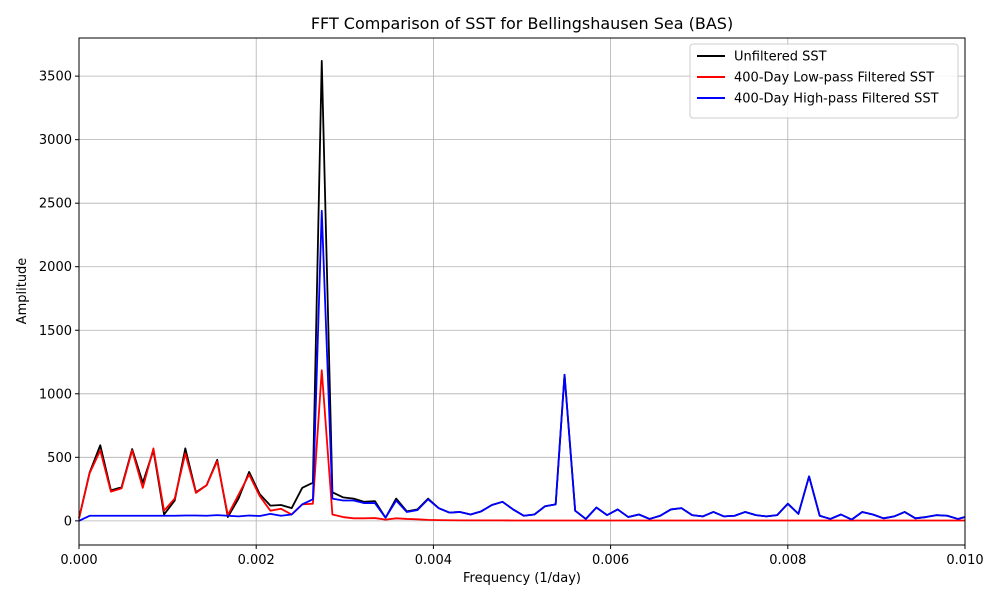  What do you see at coordinates (787, 560) in the screenshot?
I see `x-tick-label: 0.008` at bounding box center [787, 560].